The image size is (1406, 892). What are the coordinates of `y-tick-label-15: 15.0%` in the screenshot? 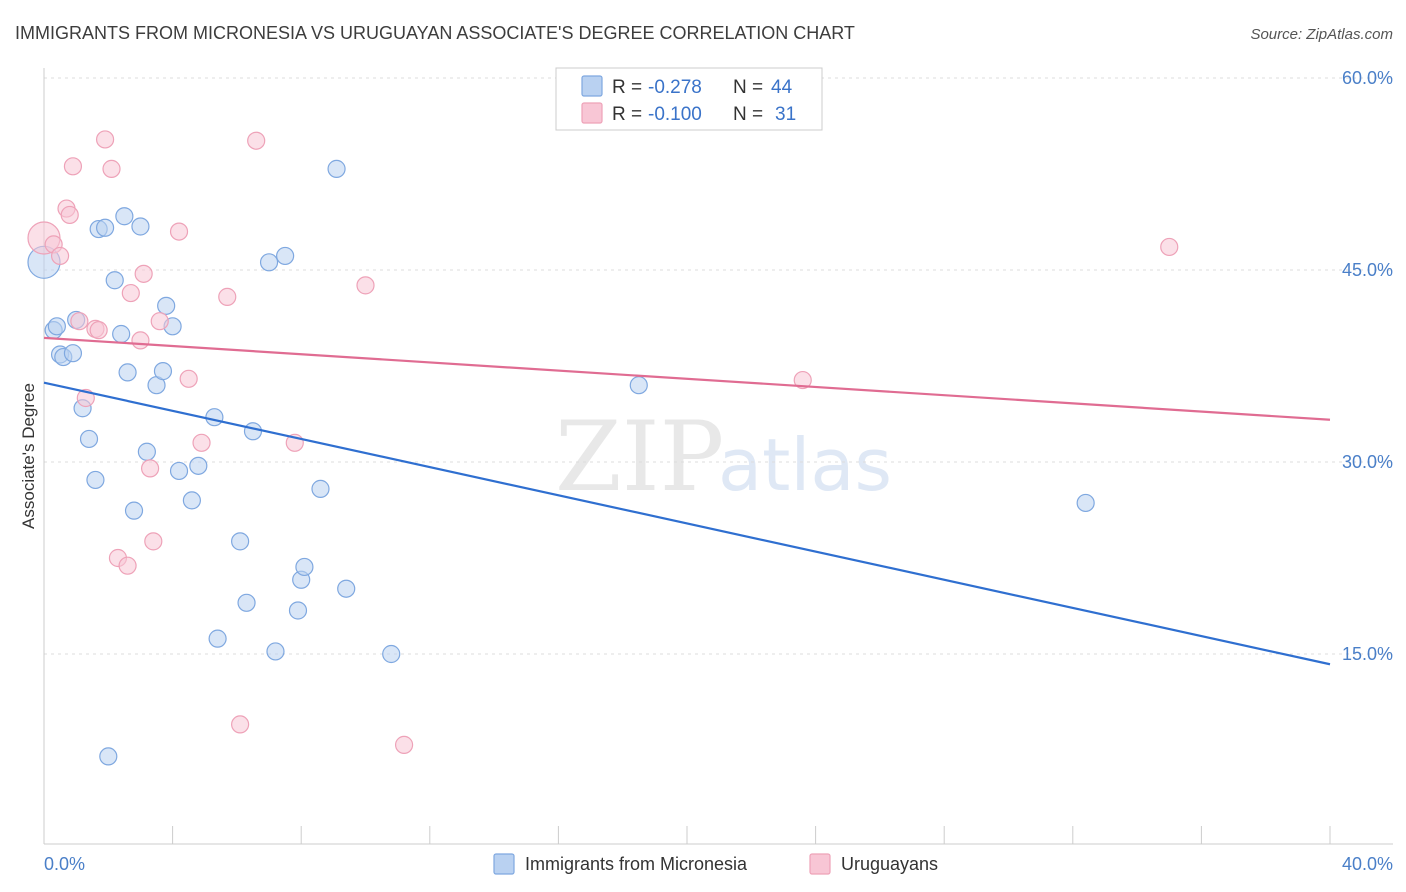 It's located at (1367, 654).